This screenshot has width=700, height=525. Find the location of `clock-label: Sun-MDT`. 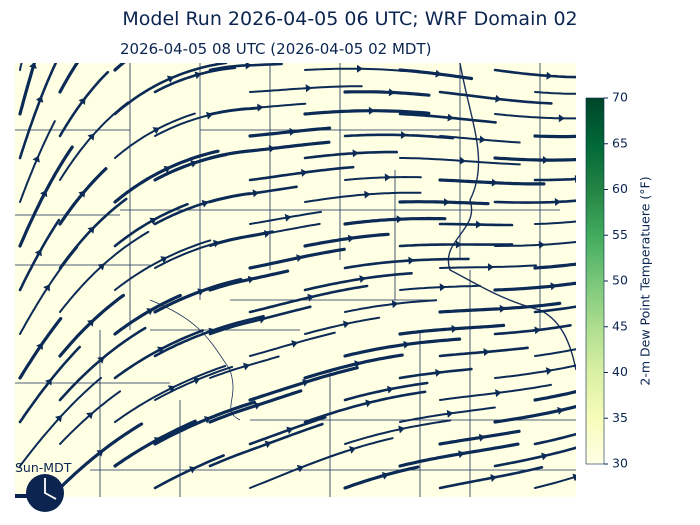

clock-label: Sun-MDT is located at coordinates (43, 467).